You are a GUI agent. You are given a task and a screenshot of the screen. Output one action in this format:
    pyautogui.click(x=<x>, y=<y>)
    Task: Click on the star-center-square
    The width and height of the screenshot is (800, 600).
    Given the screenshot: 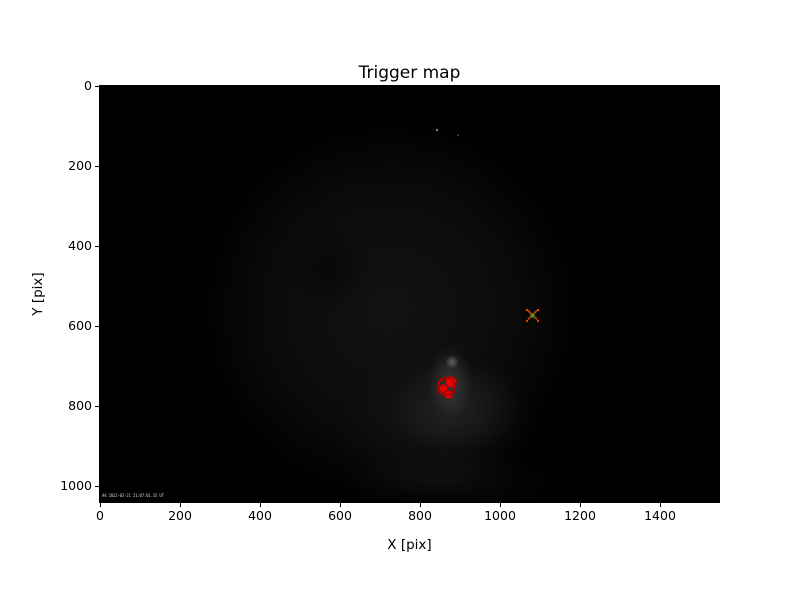 What is the action you would take?
    pyautogui.click(x=532, y=315)
    